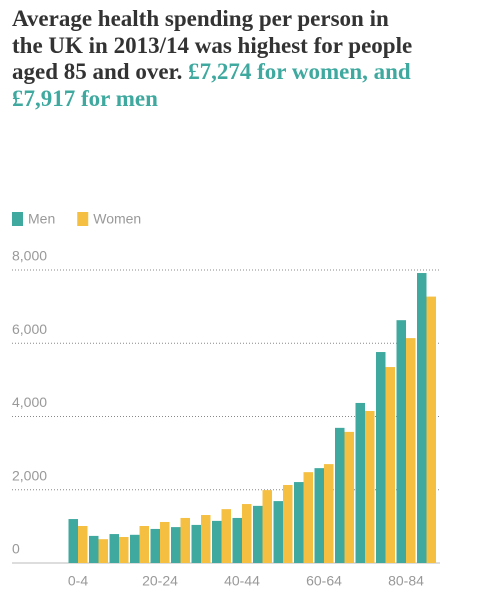  Describe the element at coordinates (406, 581) in the screenshot. I see `x-tick-label: 80-84` at that location.